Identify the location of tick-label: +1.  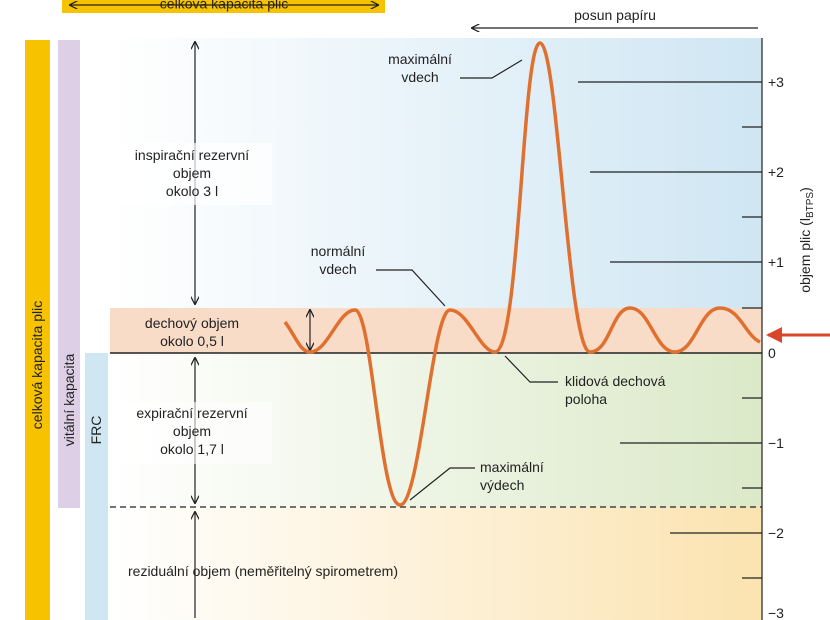
(776, 262).